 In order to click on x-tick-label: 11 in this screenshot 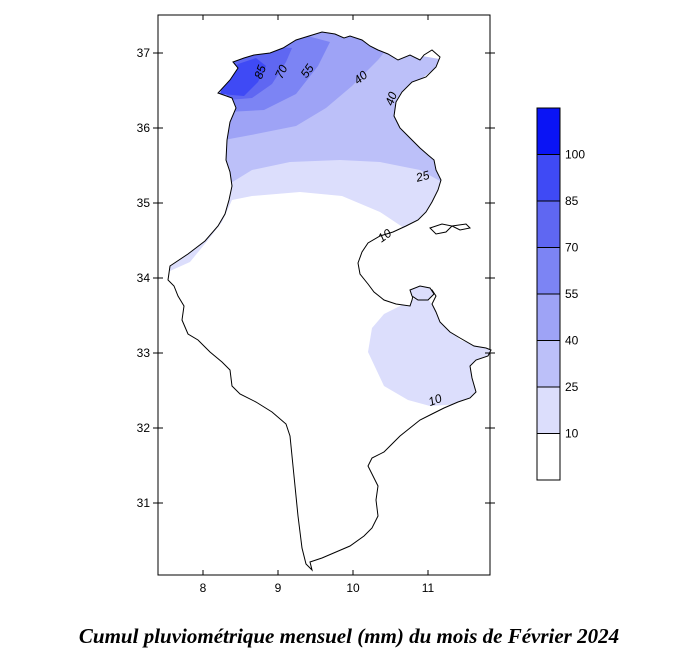, I will do `click(428, 588)`.